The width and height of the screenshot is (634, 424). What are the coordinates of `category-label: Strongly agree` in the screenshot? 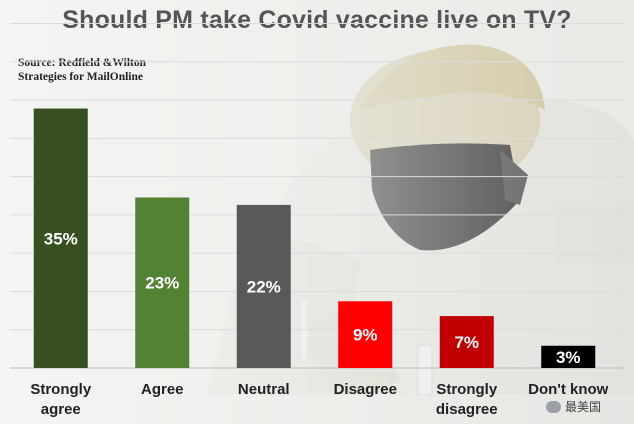 It's located at (60, 399).